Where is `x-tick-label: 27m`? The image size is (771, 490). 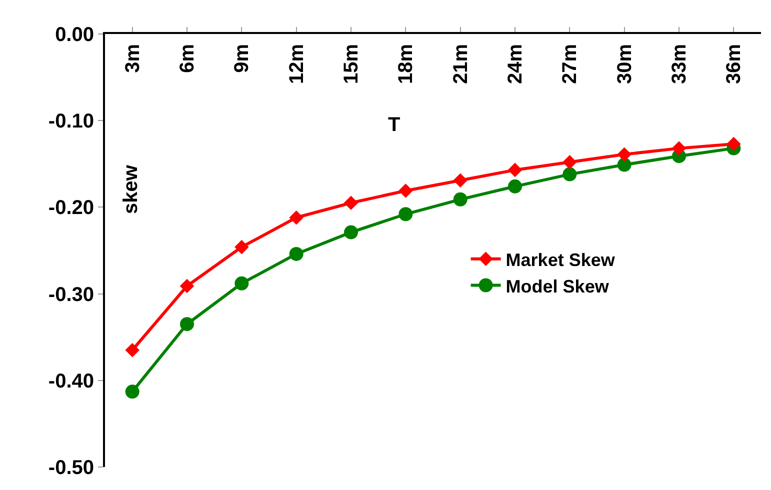
x-tick-label: 27m is located at coordinates (570, 64).